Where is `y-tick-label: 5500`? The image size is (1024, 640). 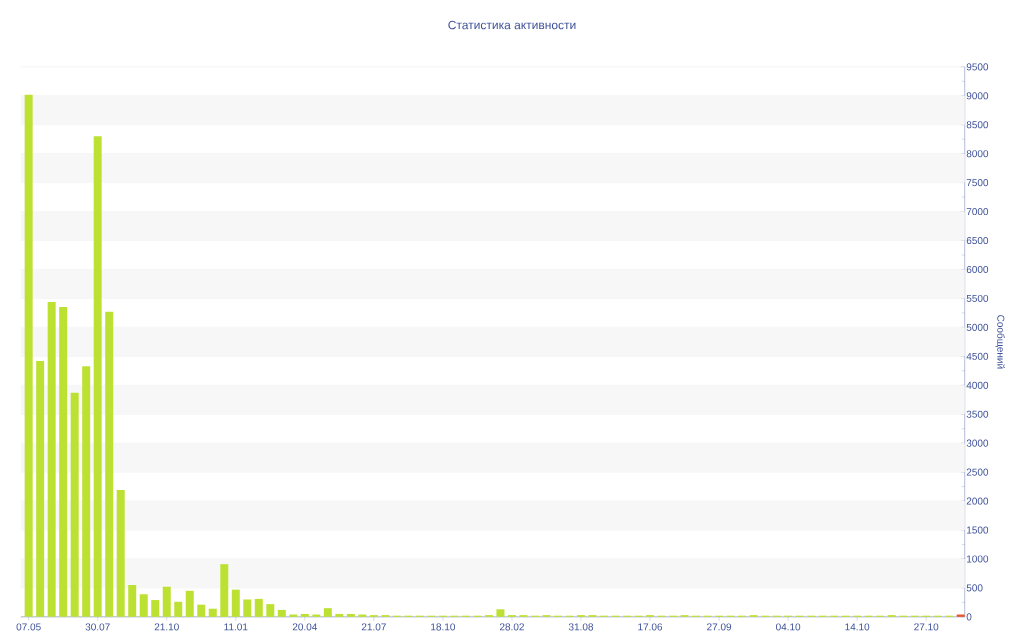 y-tick-label: 5500 is located at coordinates (977, 298).